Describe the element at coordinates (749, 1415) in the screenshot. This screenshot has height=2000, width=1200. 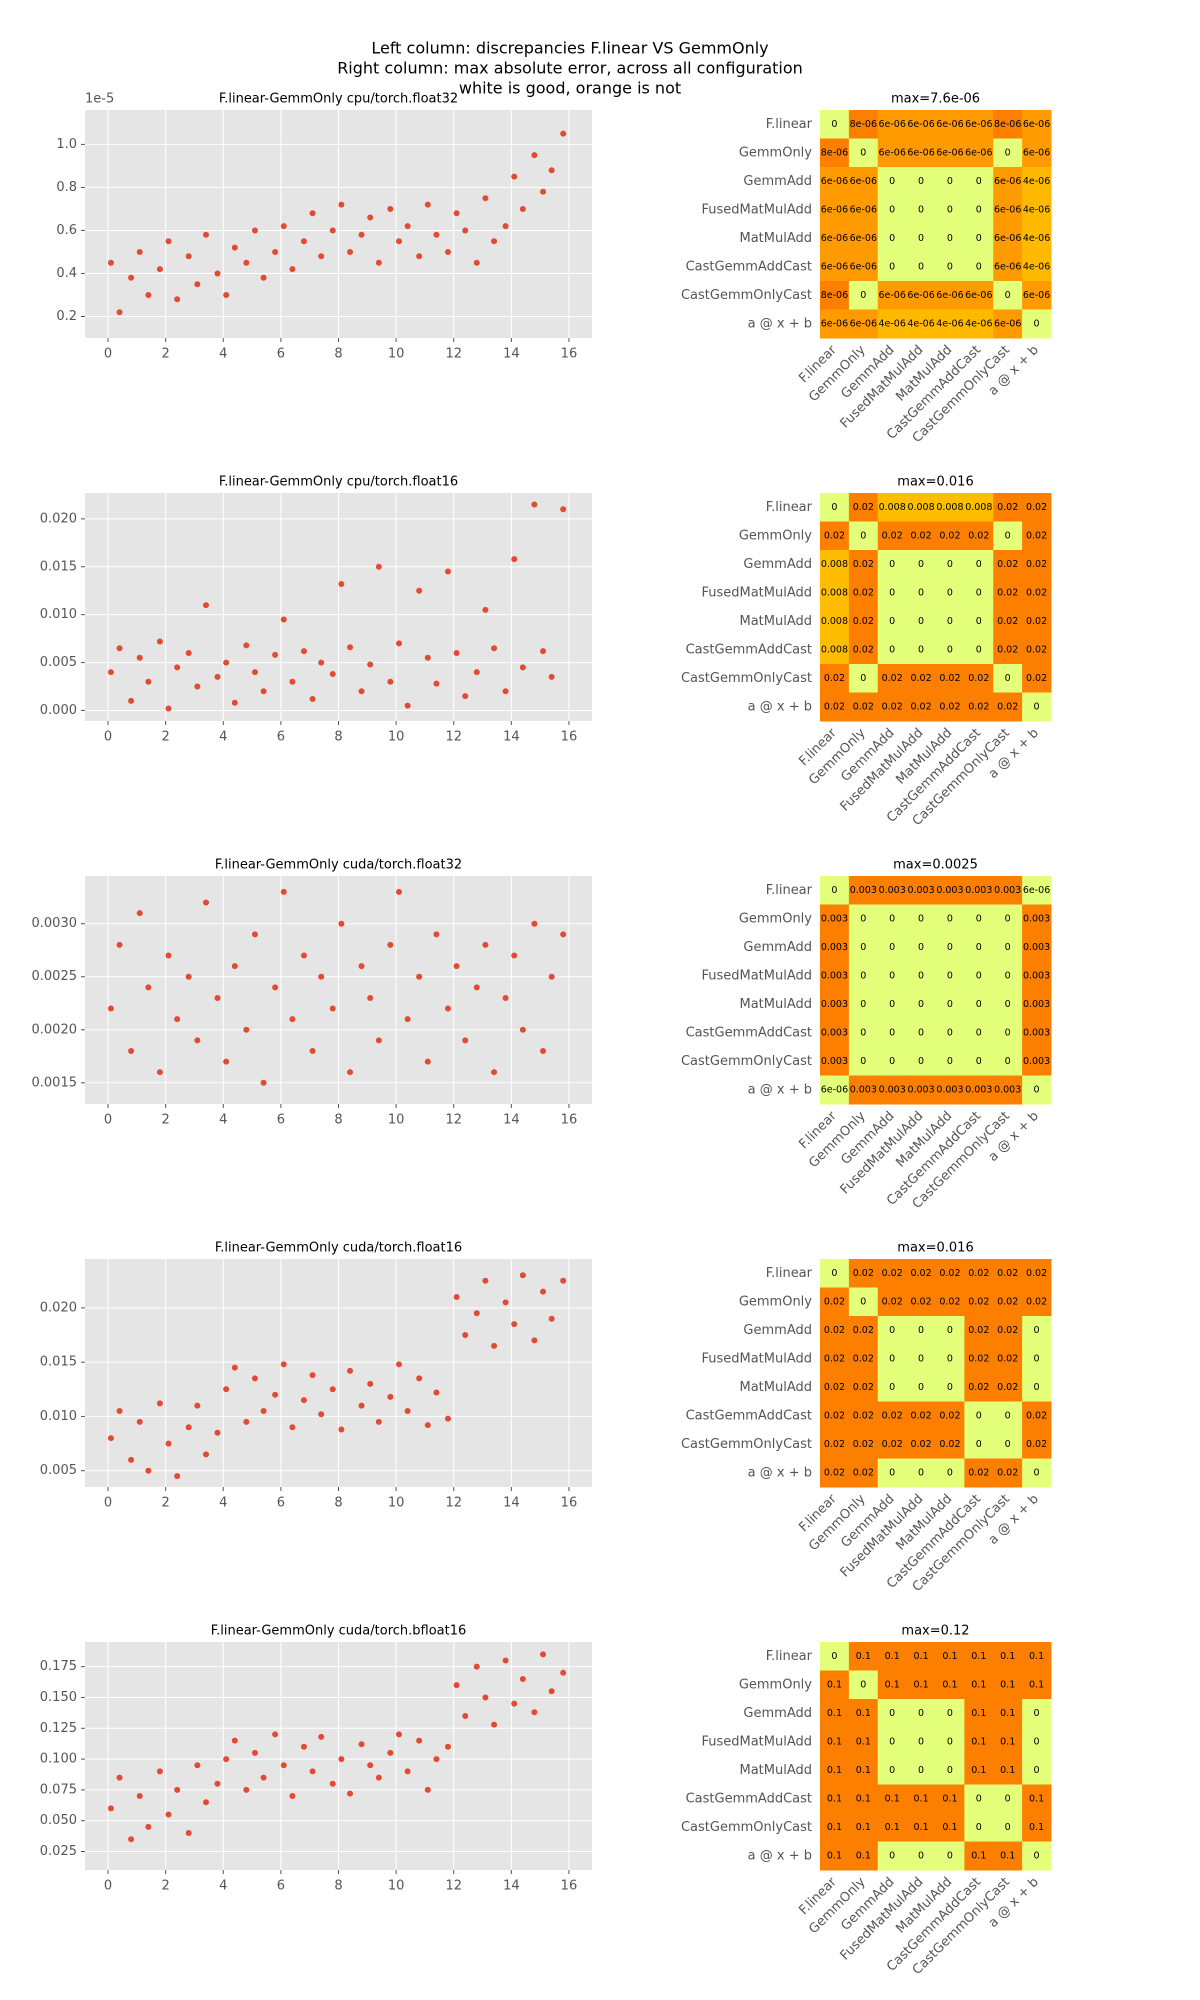
I see `y-tick-label: CastGemmAddCast` at that location.